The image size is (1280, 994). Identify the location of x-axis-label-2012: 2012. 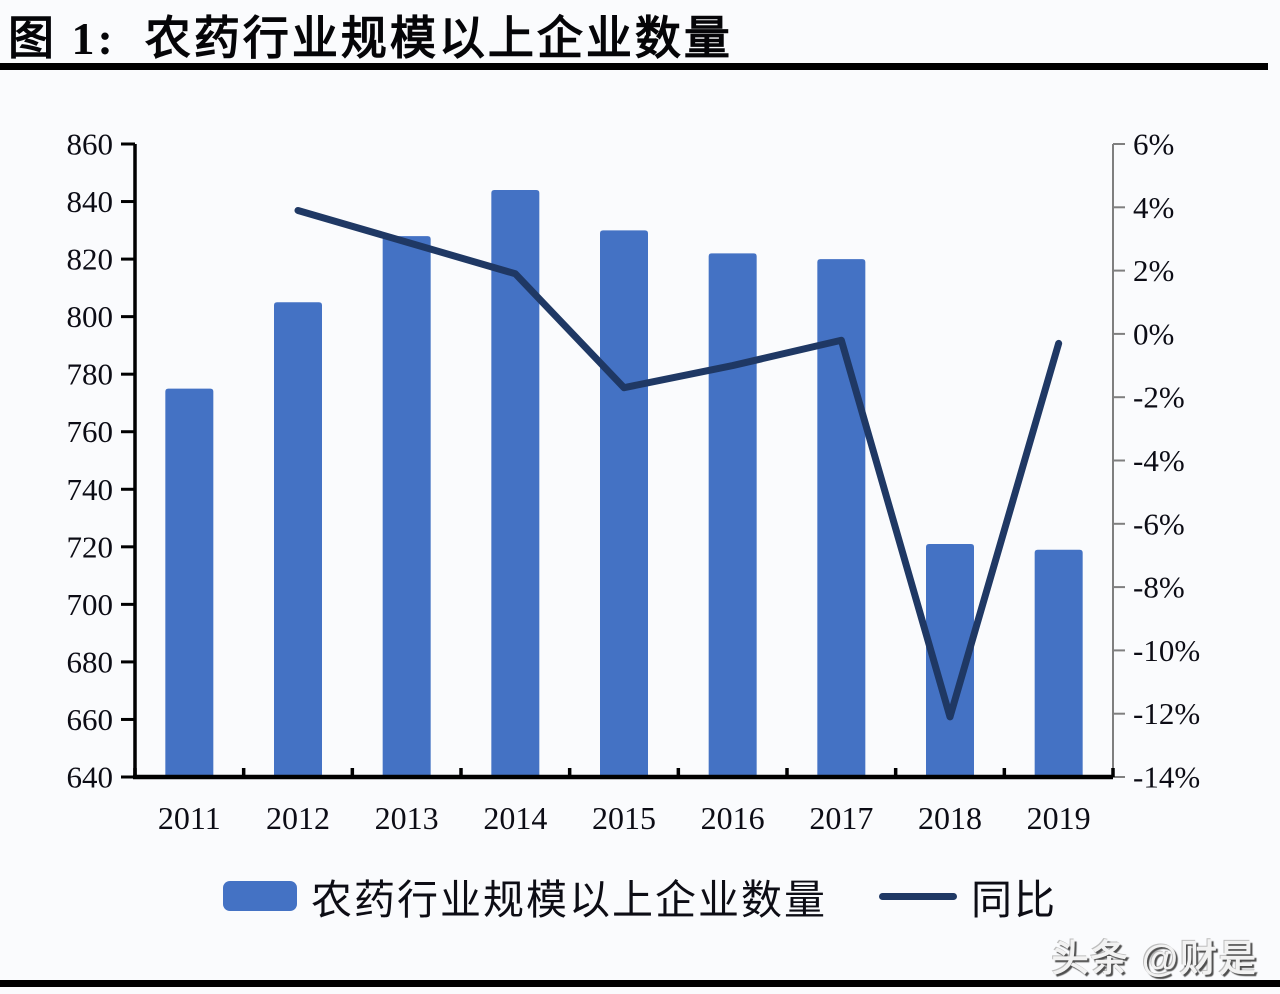
(298, 818).